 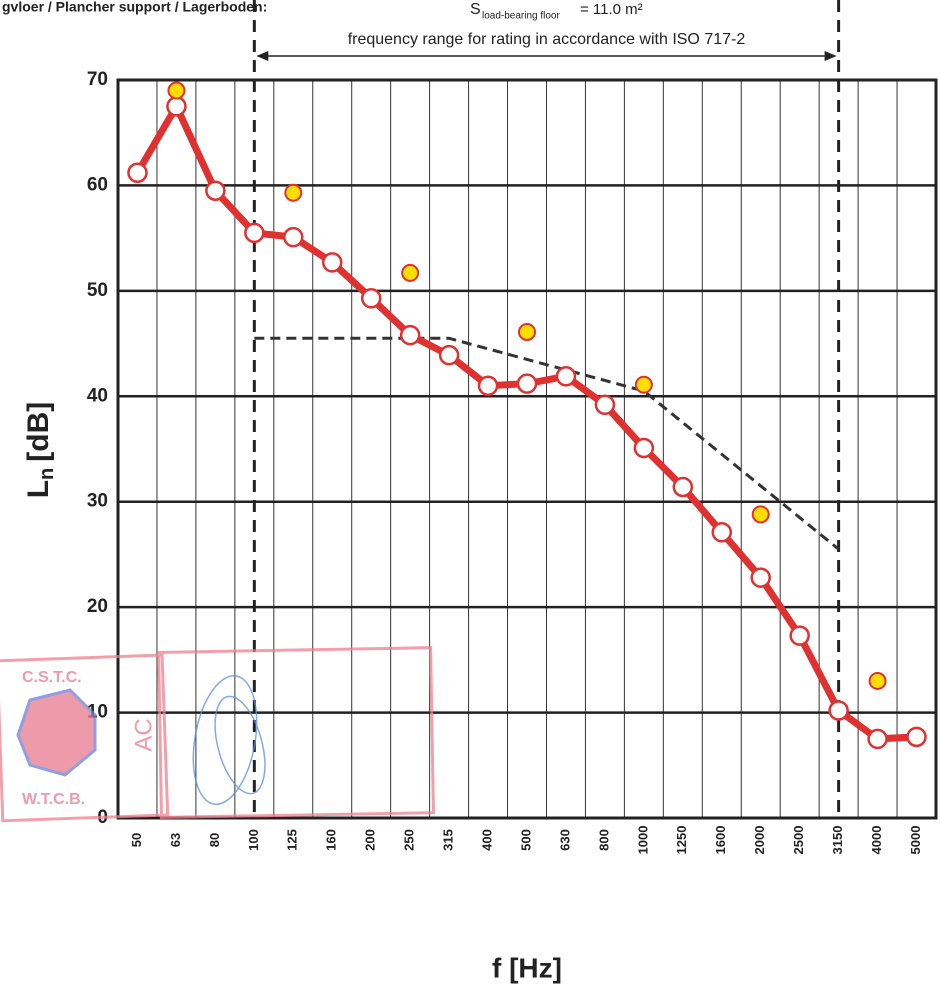 What do you see at coordinates (525, 840) in the screenshot?
I see `x-tick-label: 500` at bounding box center [525, 840].